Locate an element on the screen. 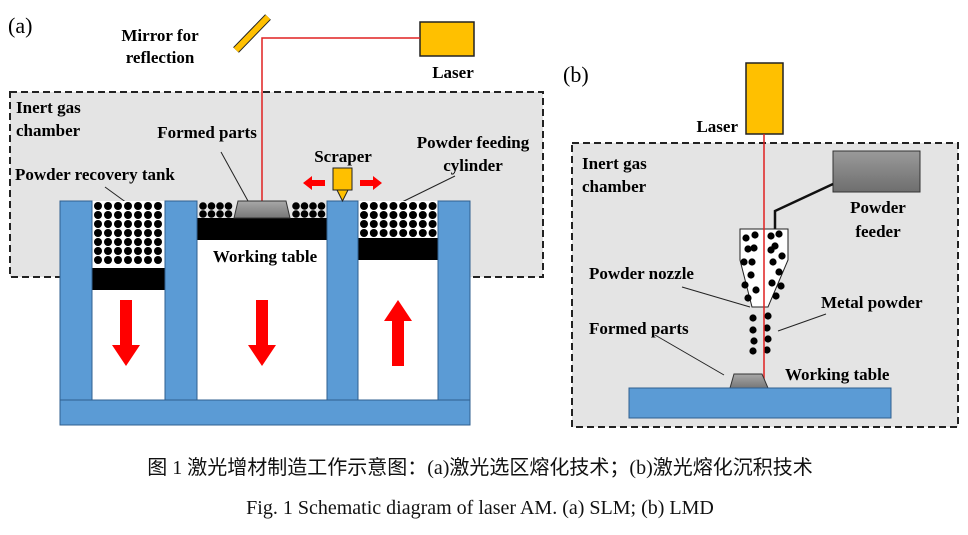 This screenshot has height=535, width=968. recovery-tank-label: Powder recovery tank is located at coordinates (95, 174).